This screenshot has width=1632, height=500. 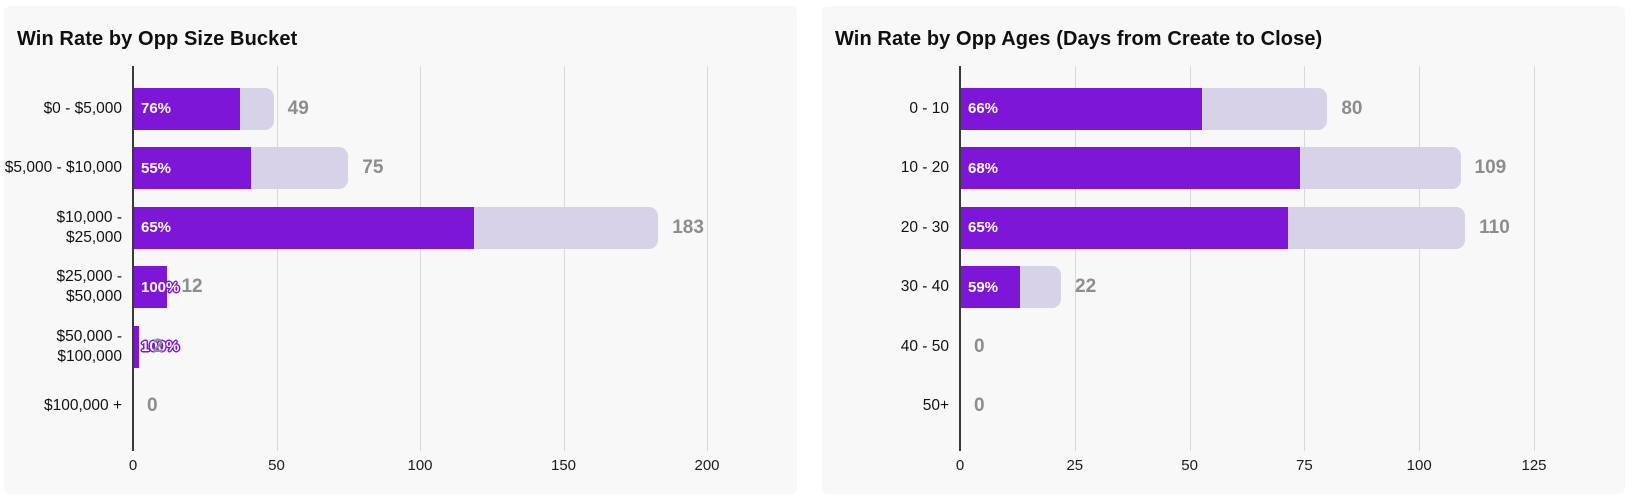 I want to click on x-tick-label: 75, so click(x=1304, y=465).